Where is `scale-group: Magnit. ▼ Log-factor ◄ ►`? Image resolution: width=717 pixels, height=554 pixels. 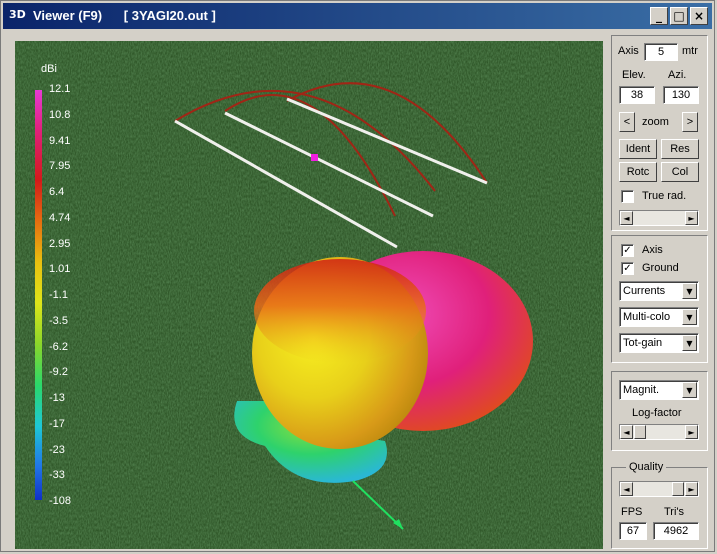
scale-group: Magnit. ▼ Log-factor ◄ ► is located at coordinates (659, 411).